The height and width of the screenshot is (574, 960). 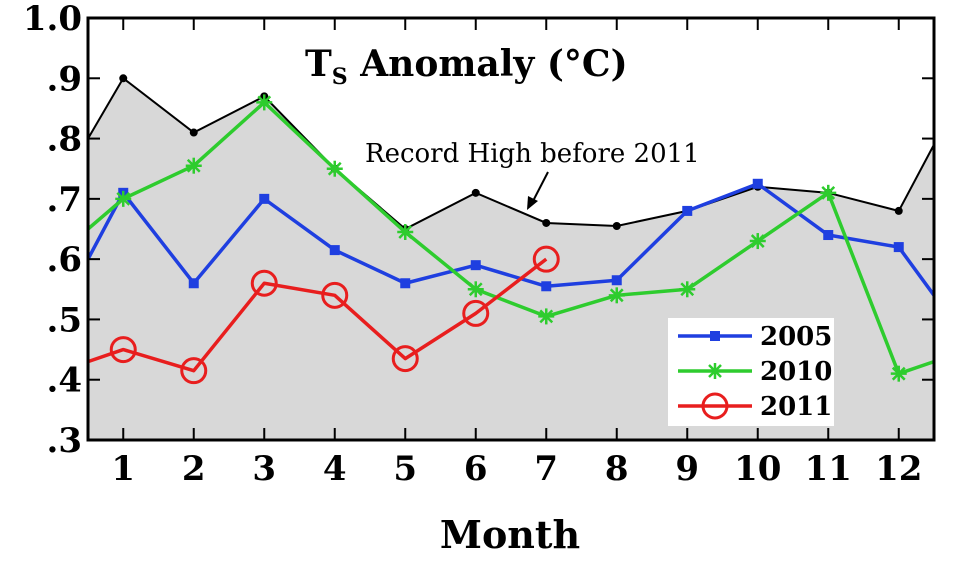 I want to click on y-tick-label: .3, so click(x=65, y=441).